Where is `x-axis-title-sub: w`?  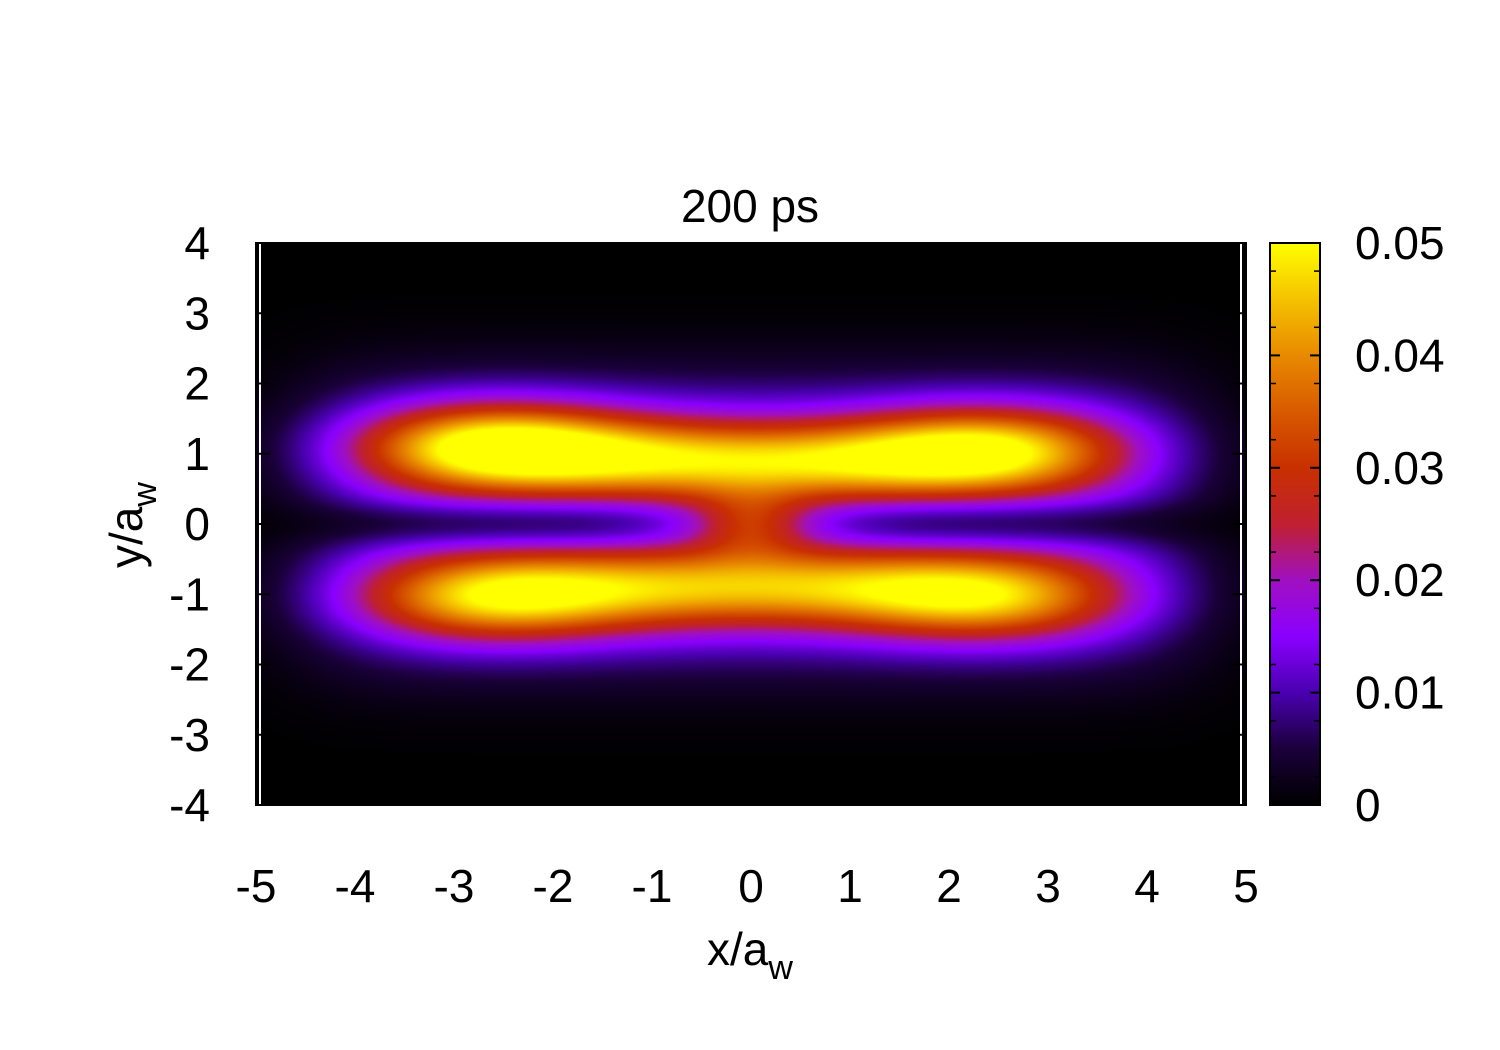 x-axis-title-sub: w is located at coordinates (780, 968).